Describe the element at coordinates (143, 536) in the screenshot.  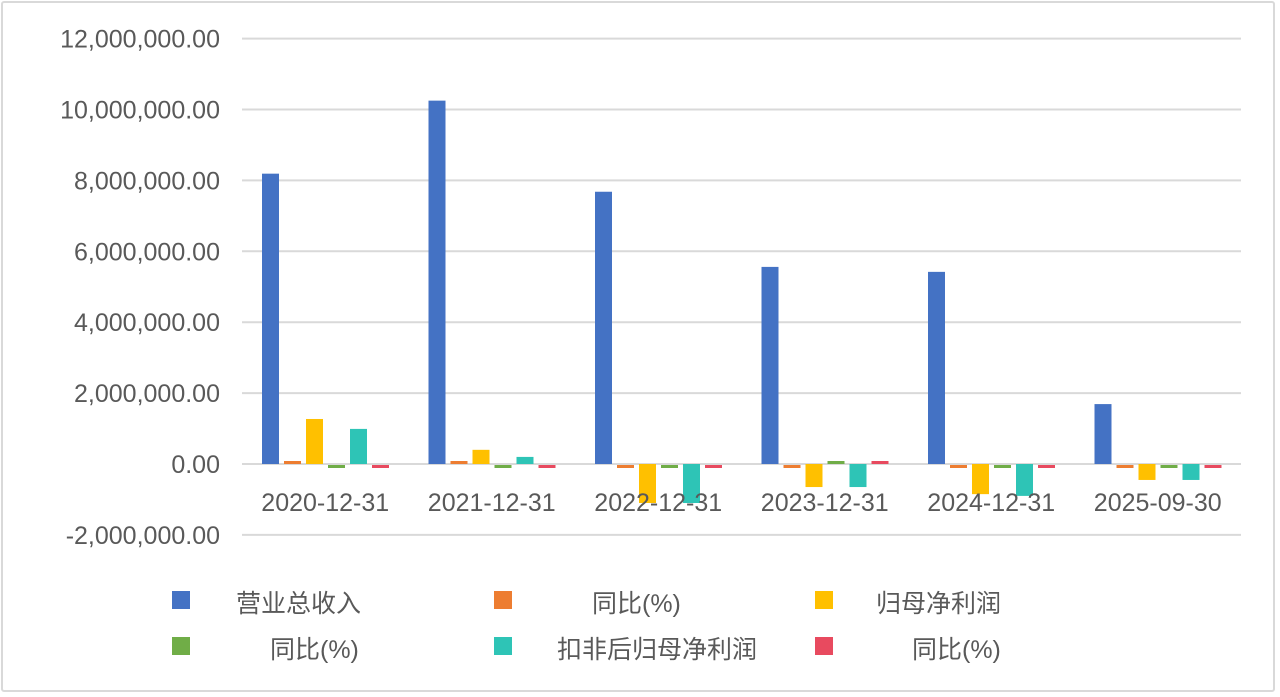
I see `y-tick-label: -2,000,000.00` at that location.